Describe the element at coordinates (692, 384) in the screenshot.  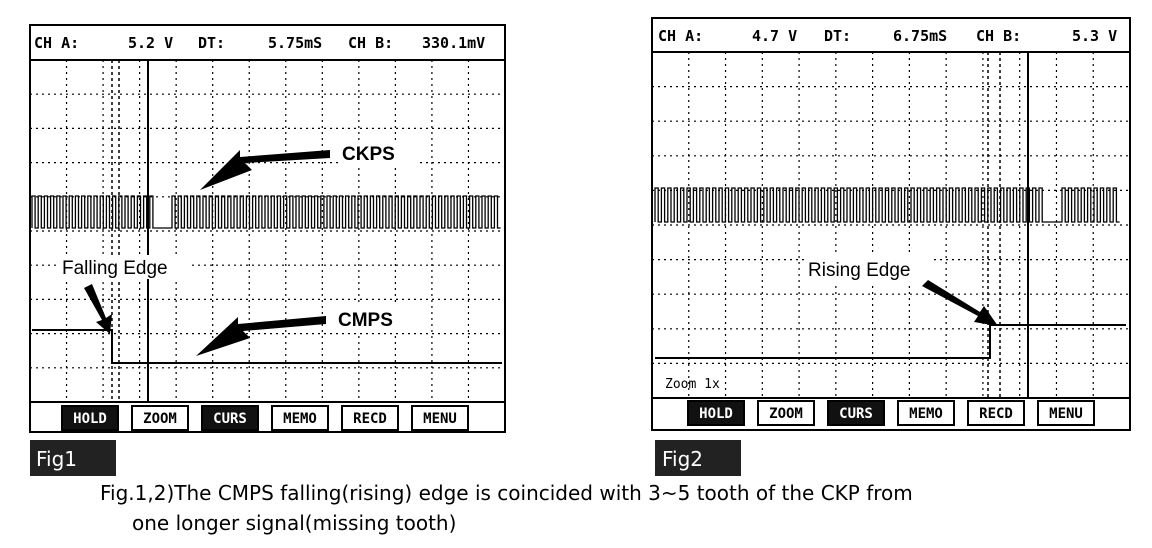
I see `zoom-text: Zoom 1x` at that location.